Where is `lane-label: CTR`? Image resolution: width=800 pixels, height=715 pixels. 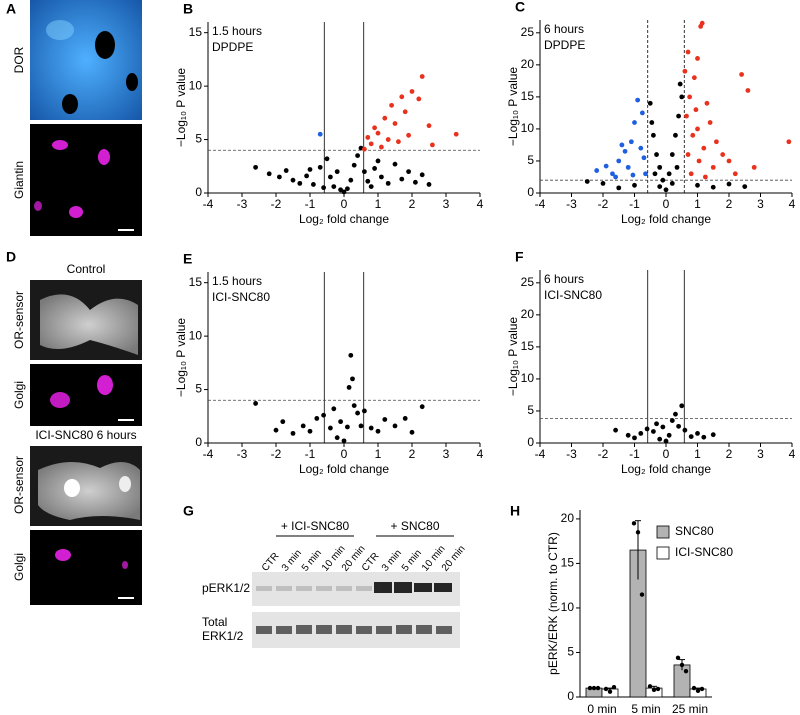 lane-label: CTR is located at coordinates (271, 562).